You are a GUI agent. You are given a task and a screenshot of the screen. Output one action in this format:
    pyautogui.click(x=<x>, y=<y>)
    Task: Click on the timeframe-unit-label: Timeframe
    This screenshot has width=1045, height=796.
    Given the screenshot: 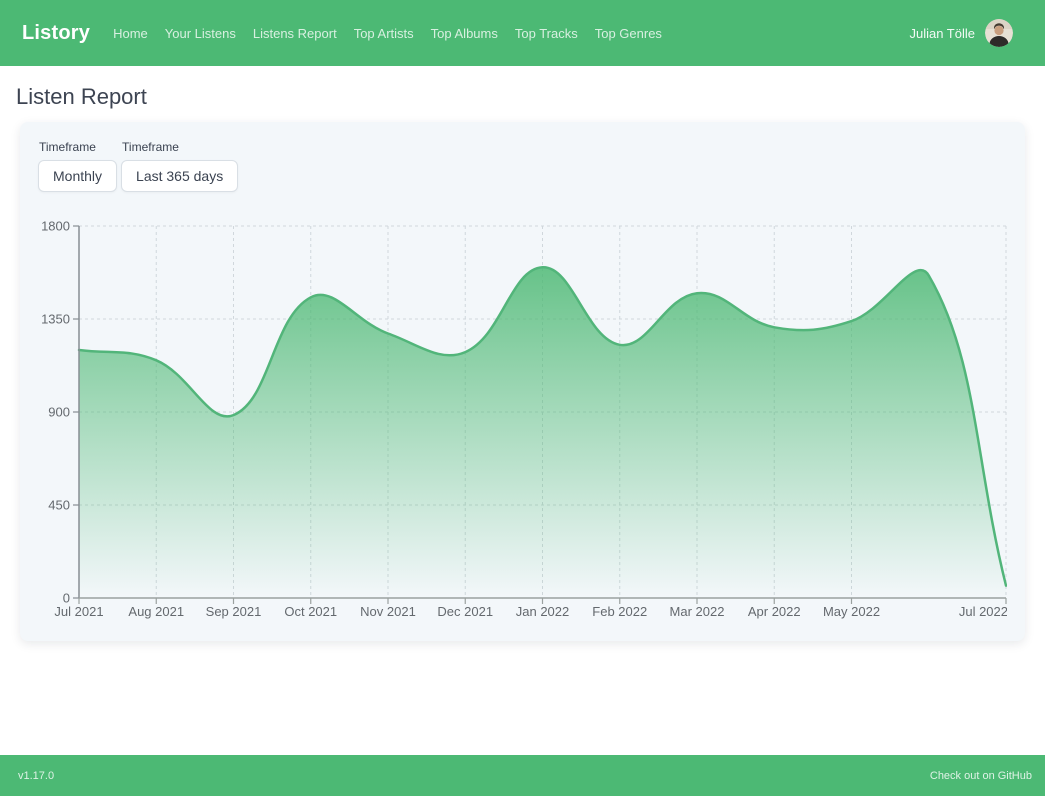 What is the action you would take?
    pyautogui.click(x=67, y=147)
    